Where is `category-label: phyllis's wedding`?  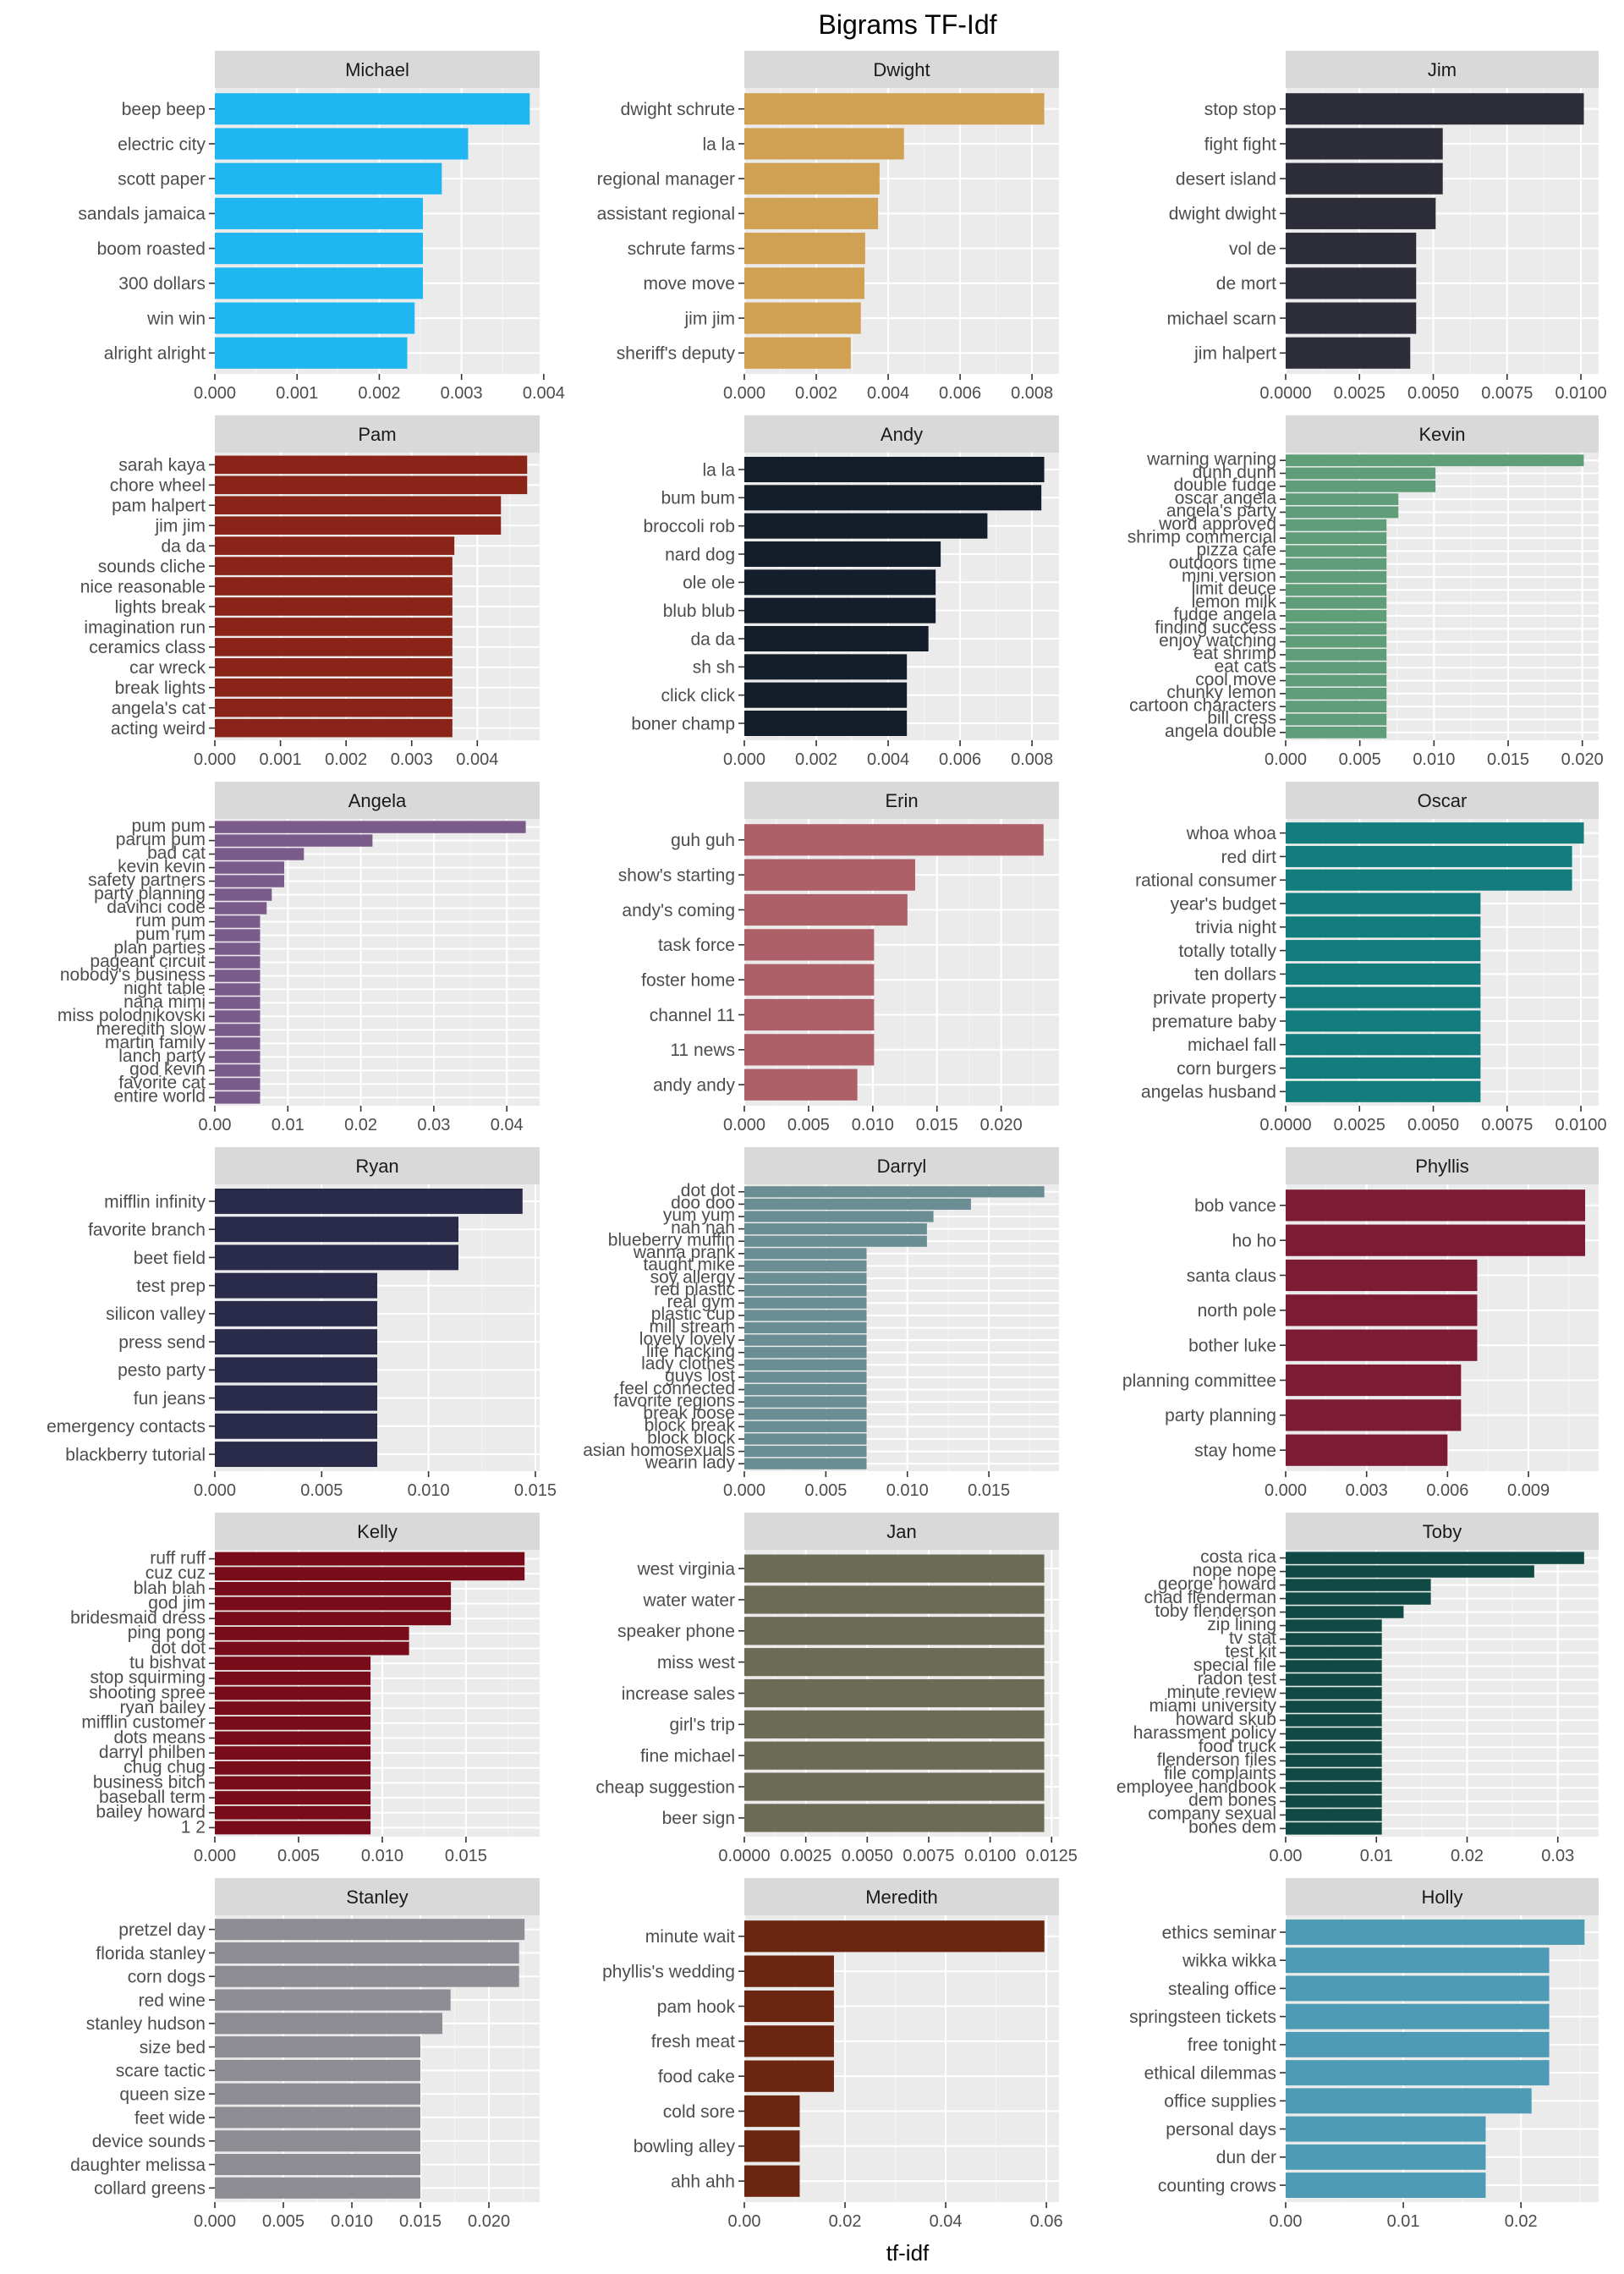 category-label: phyllis's wedding is located at coordinates (669, 1972).